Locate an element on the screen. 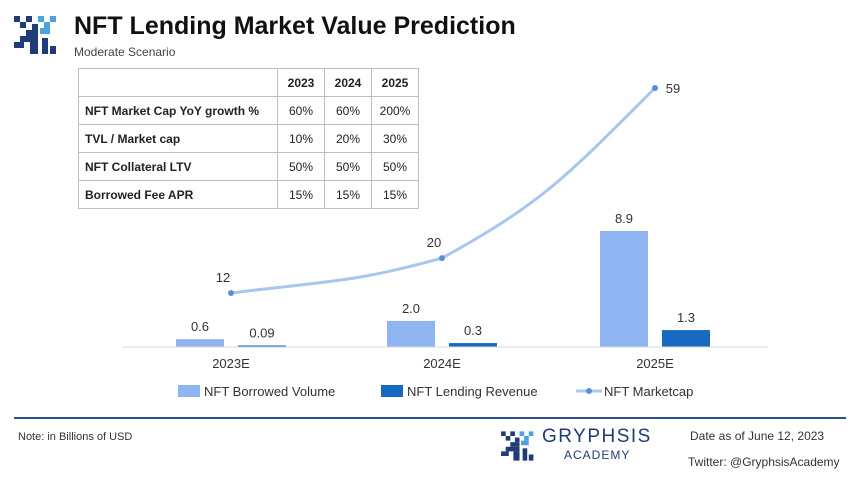 Image resolution: width=865 pixels, height=484 pixels. table-row: NFT Market Cap YoY growth % 60% 60% 200% is located at coordinates (248, 110).